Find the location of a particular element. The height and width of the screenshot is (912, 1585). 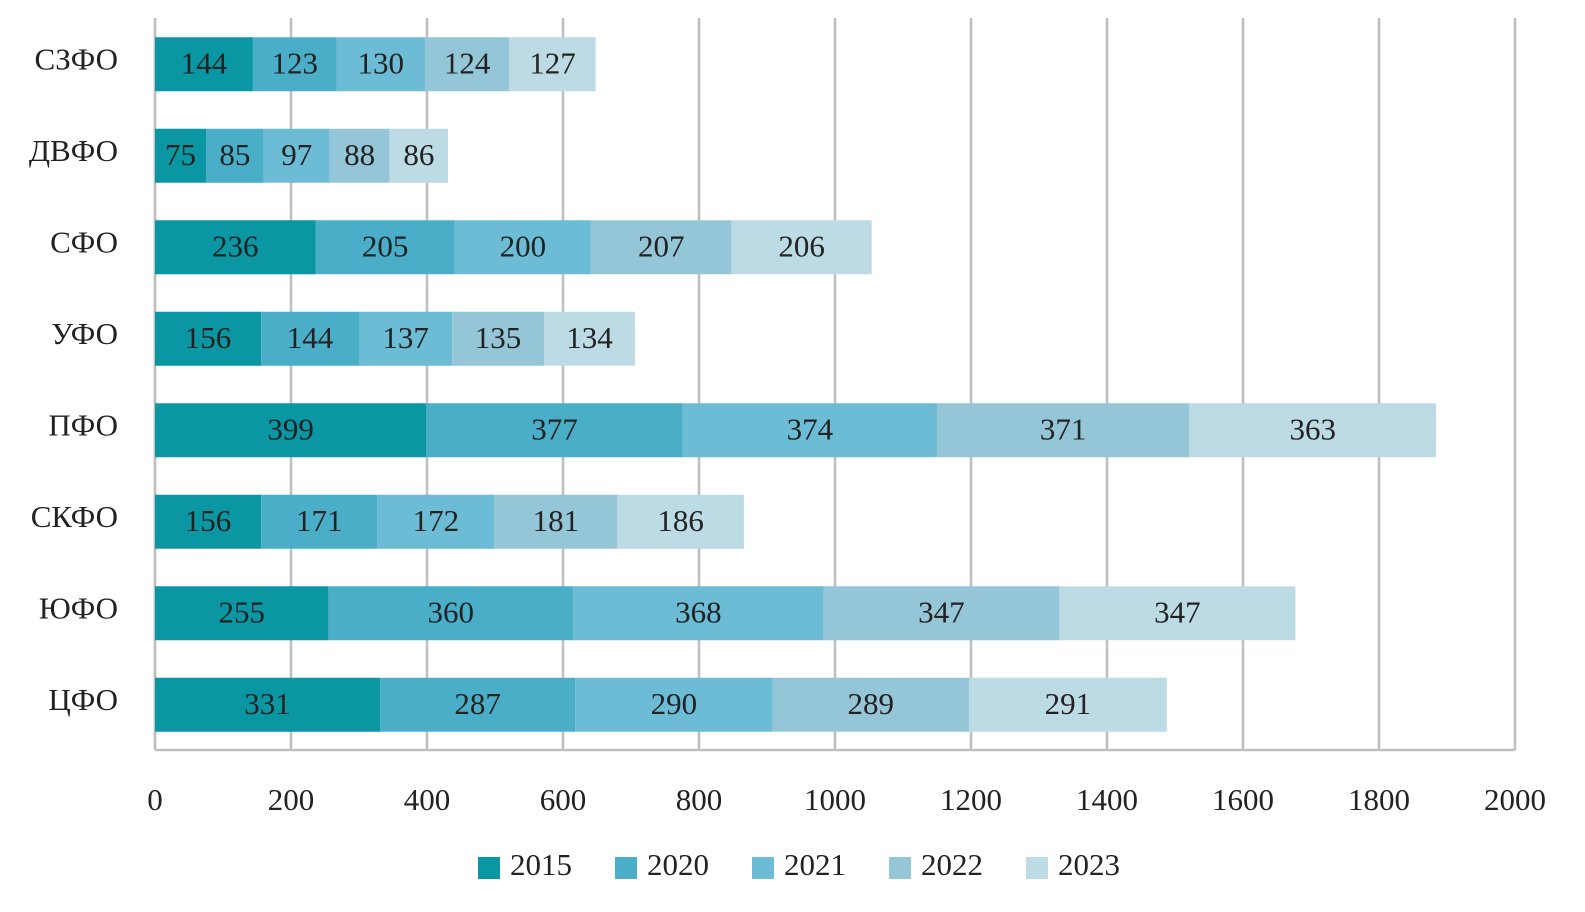

data-label: 291 is located at coordinates (1068, 703).